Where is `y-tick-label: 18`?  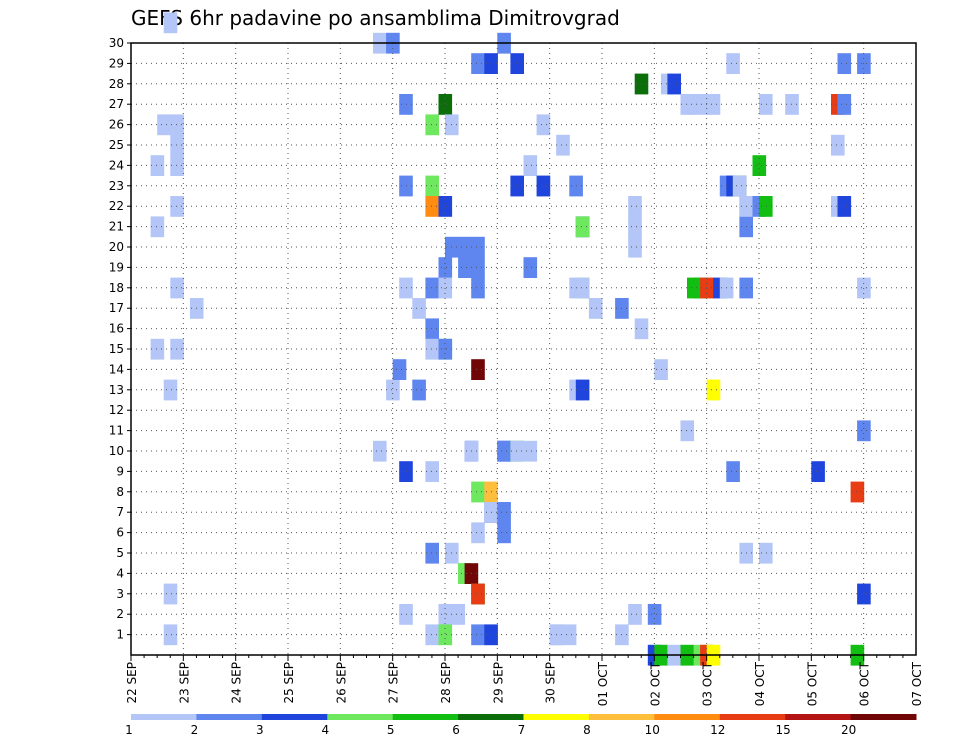
y-tick-label: 18 is located at coordinates (116, 288).